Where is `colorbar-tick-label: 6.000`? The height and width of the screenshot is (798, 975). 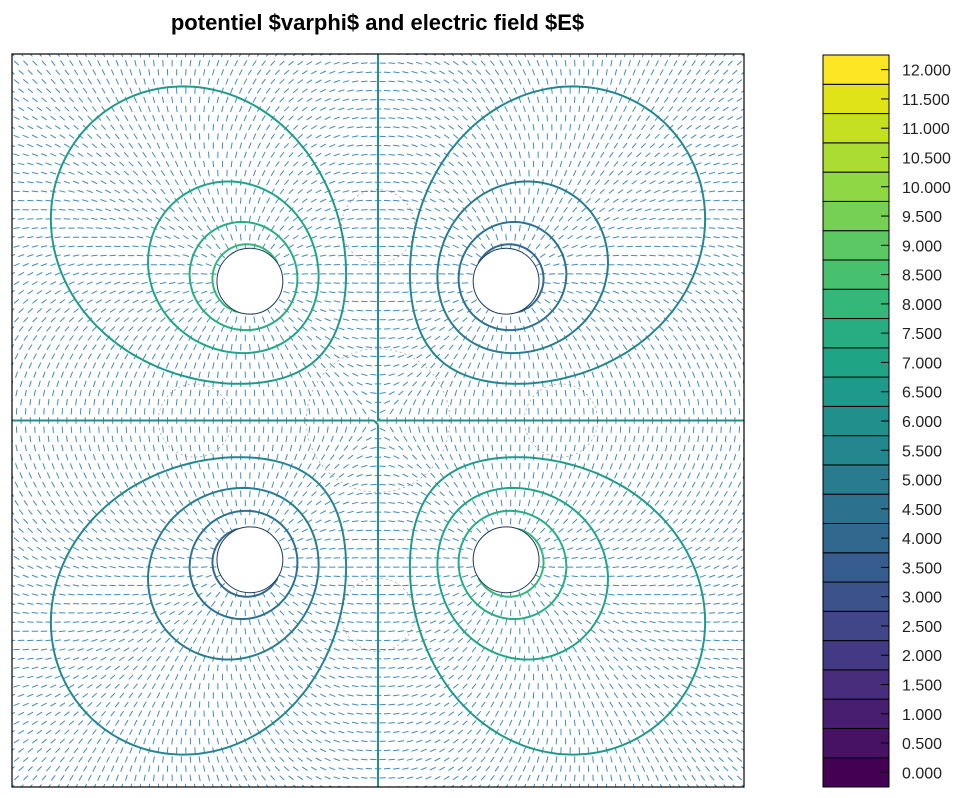
colorbar-tick-label: 6.000 is located at coordinates (922, 422).